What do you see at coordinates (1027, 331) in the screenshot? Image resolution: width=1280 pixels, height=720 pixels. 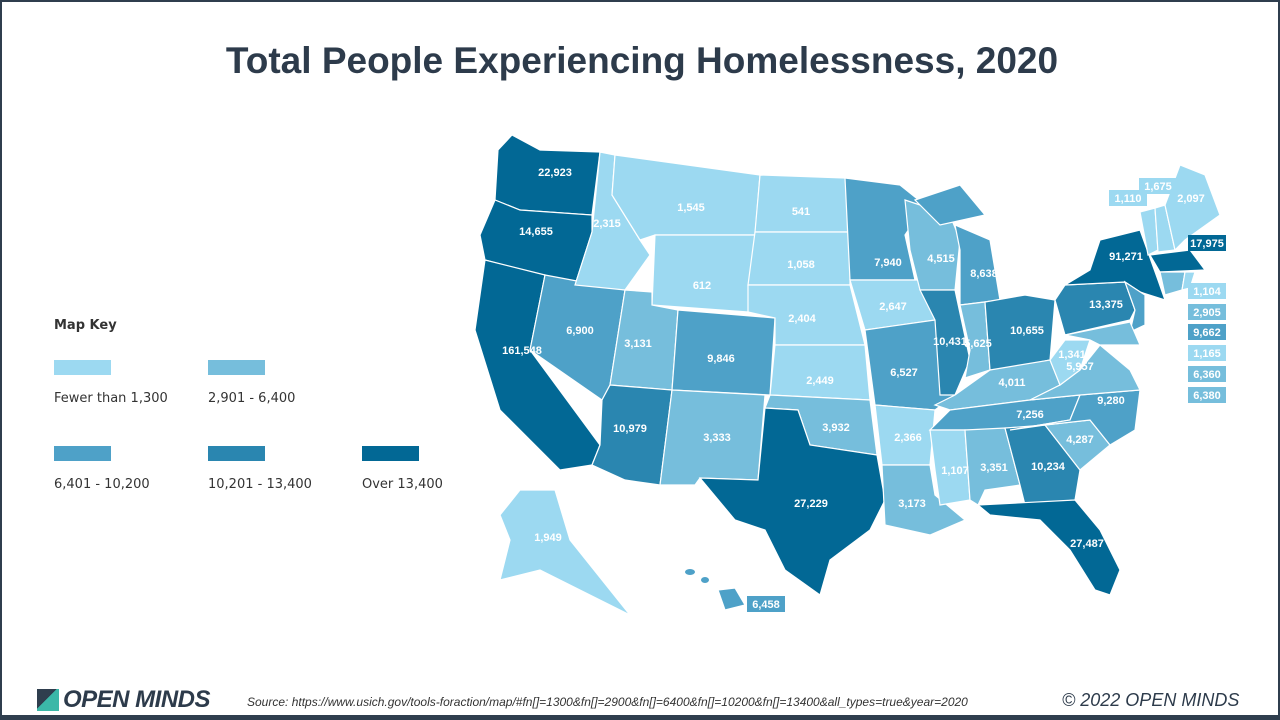 I see `state-value-oh: 10,655` at bounding box center [1027, 331].